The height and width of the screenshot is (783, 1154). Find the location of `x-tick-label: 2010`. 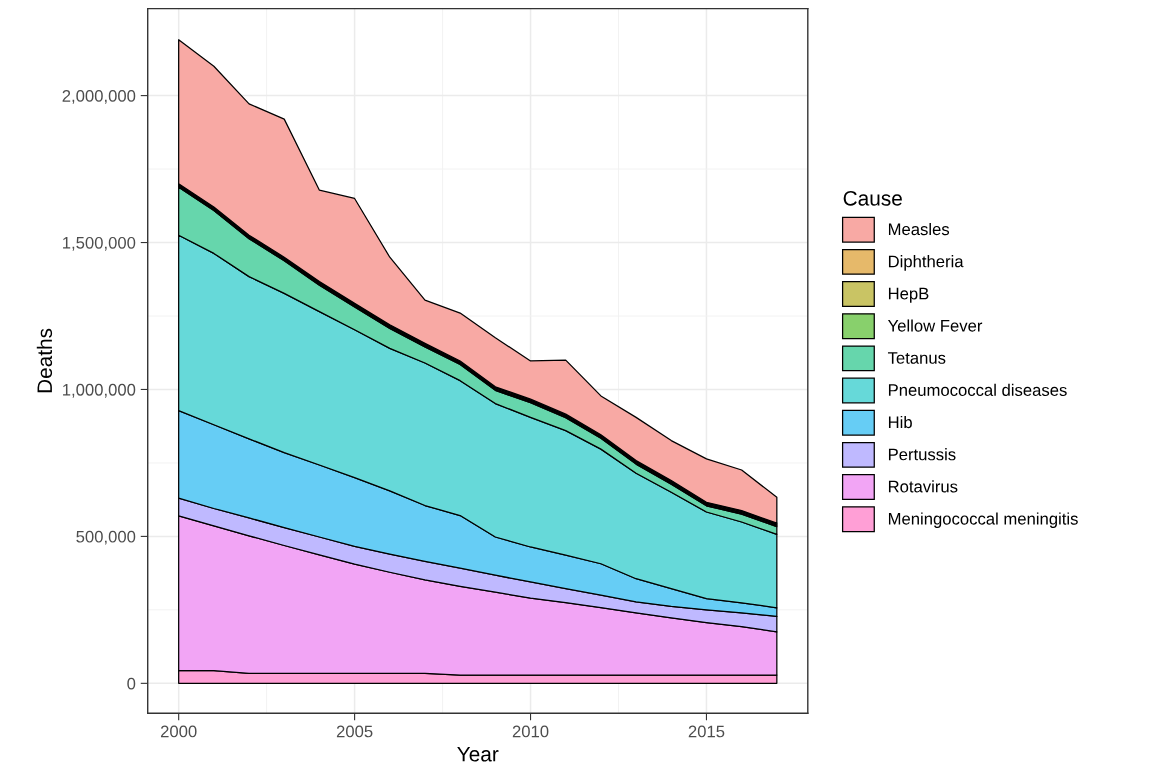

x-tick-label: 2010 is located at coordinates (530, 731).